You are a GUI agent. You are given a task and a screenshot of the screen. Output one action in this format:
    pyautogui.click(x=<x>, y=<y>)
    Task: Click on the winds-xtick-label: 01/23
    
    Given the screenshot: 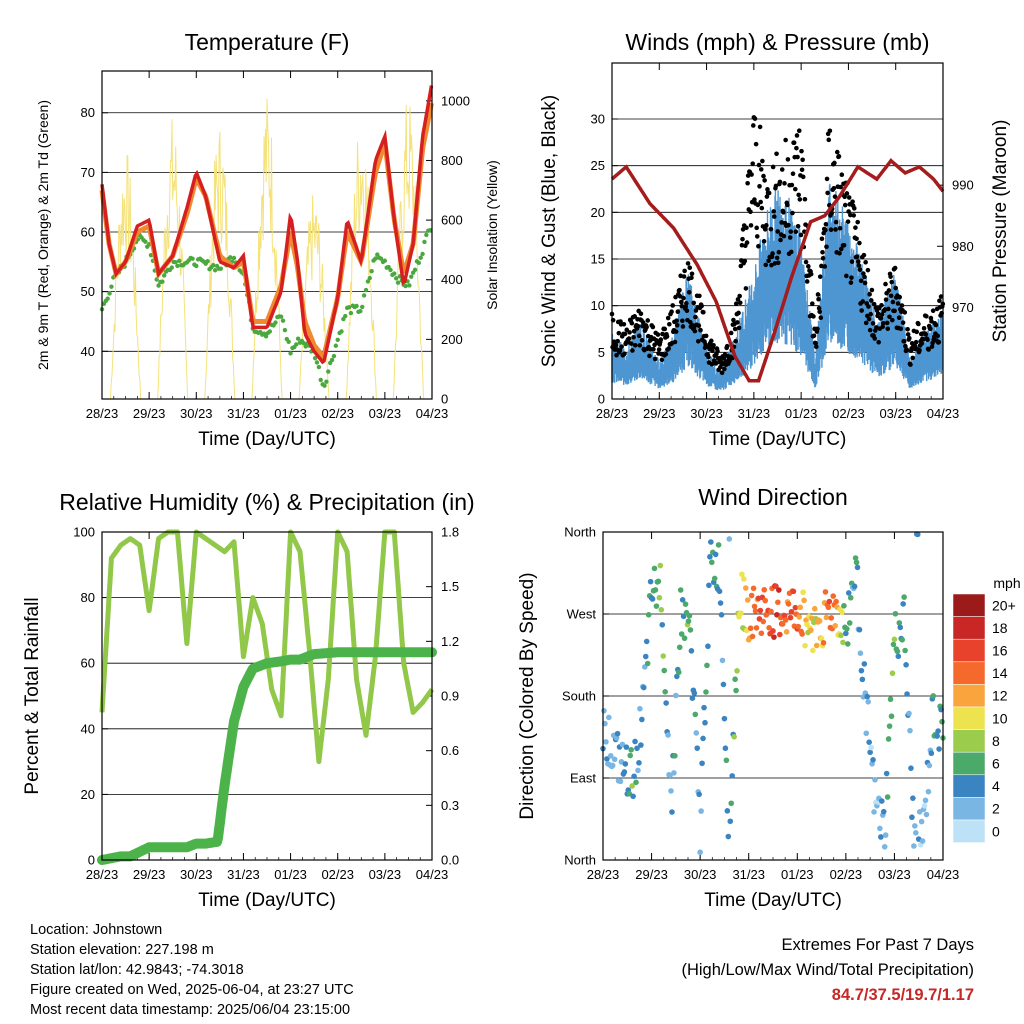 What is the action you would take?
    pyautogui.click(x=801, y=413)
    